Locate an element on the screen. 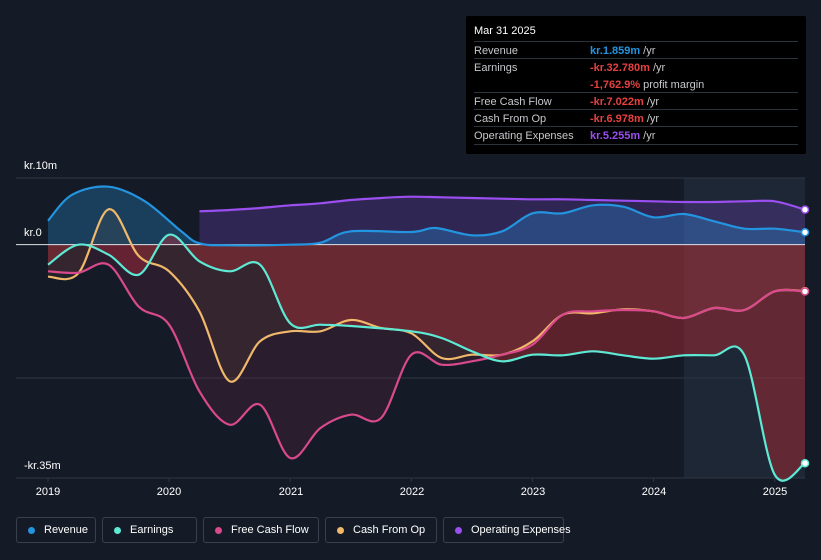 Image resolution: width=821 pixels, height=560 pixels. tooltip-label: Revenue is located at coordinates (496, 51).